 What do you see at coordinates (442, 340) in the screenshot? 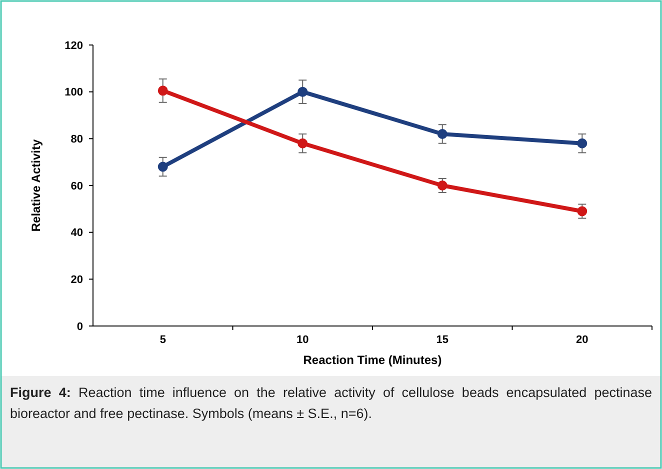
I see `x-tick-label: 15` at bounding box center [442, 340].